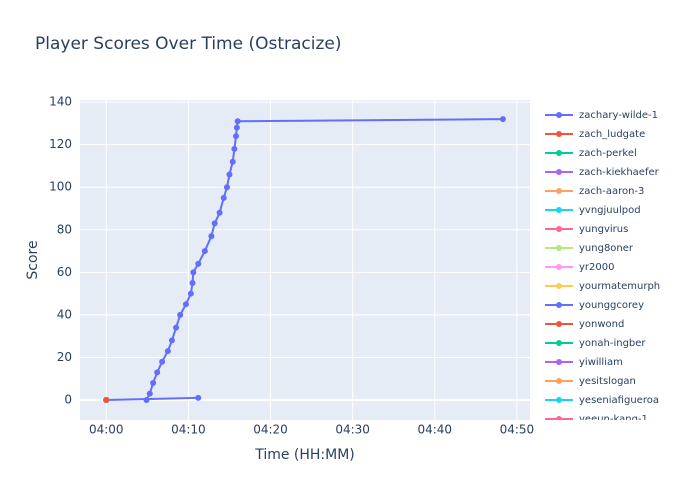 This screenshot has height=500, width=700. Describe the element at coordinates (603, 229) in the screenshot. I see `legend-label: yungvirus` at that location.